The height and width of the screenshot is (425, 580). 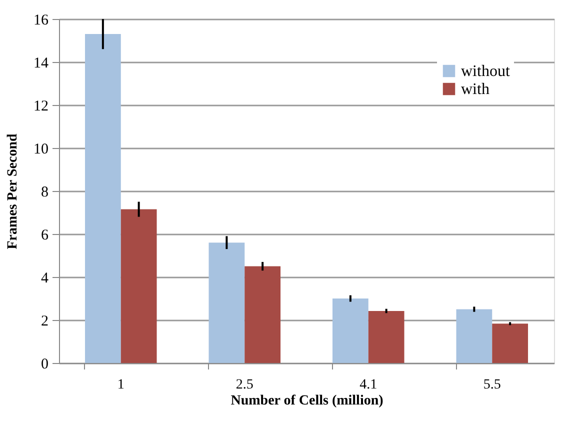 I want to click on x-tick-label: 2.5, so click(x=245, y=385).